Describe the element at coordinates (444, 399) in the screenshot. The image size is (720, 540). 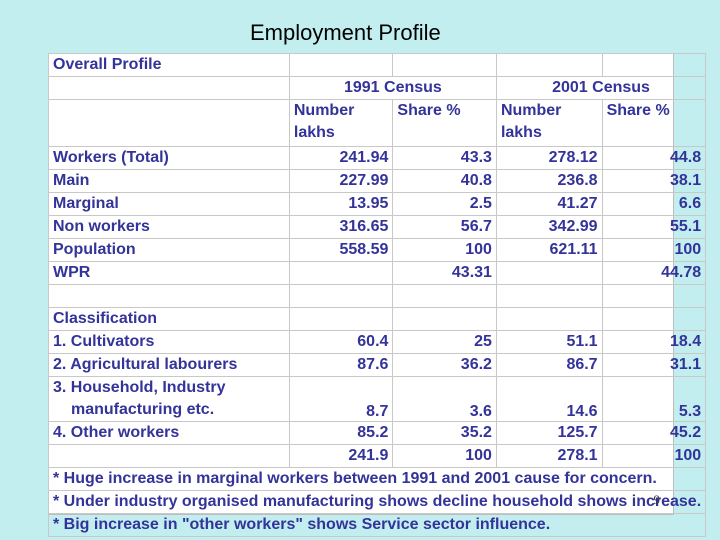
I see `cell-share-1991: 3.6` at that location.